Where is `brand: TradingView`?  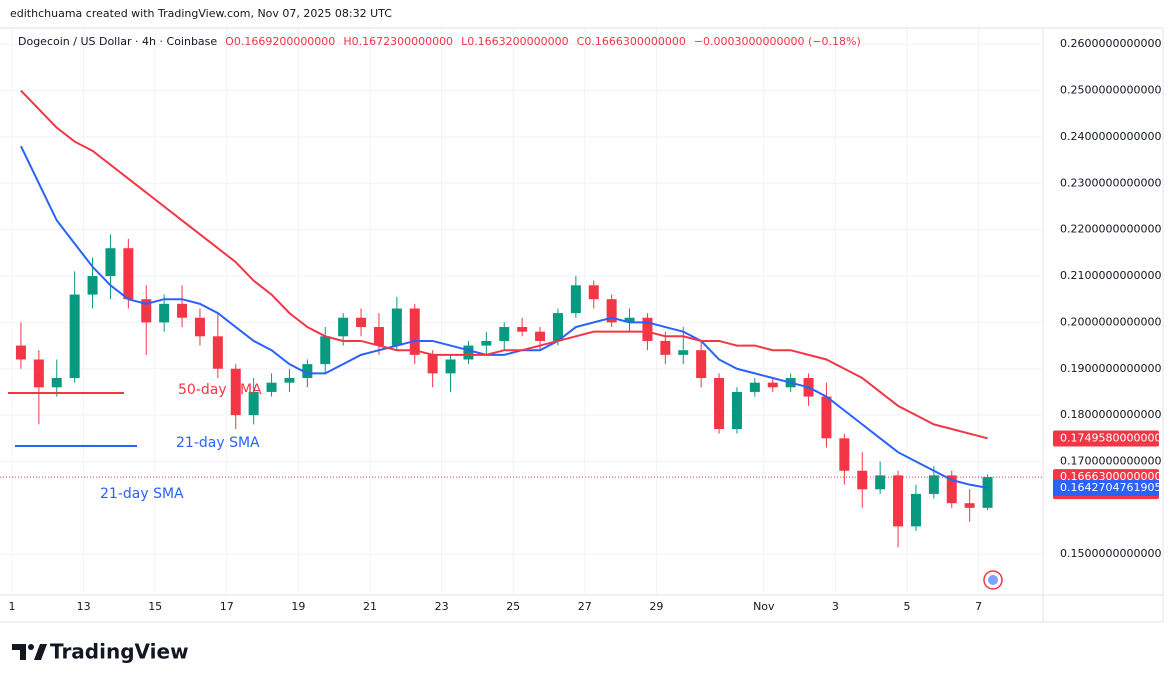 brand: TradingView is located at coordinates (119, 652).